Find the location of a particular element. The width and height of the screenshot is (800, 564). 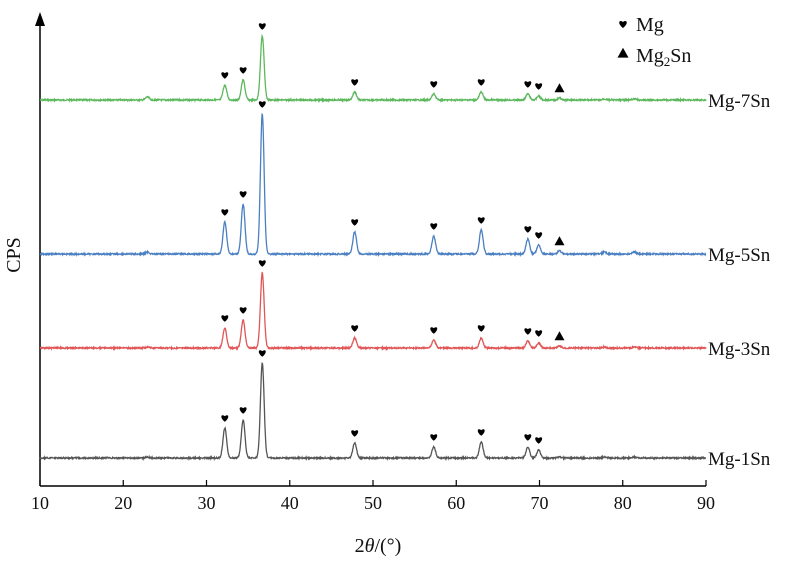

legend-mg2sn-label: Mg2Sn is located at coordinates (663, 57).